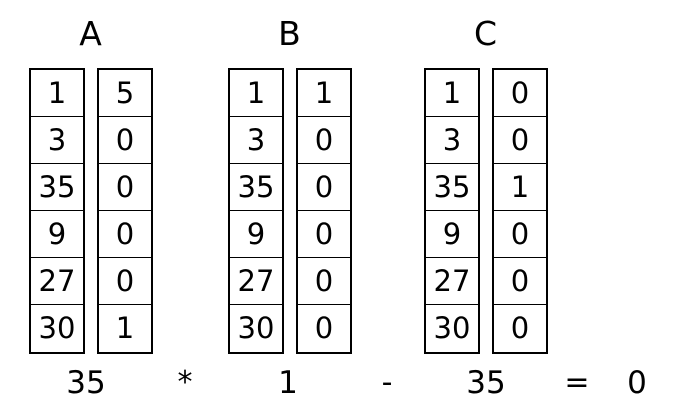 The height and width of the screenshot is (416, 678). I want to click on group-b-value-column: 1 0 0 0 0 0, so click(324, 211).